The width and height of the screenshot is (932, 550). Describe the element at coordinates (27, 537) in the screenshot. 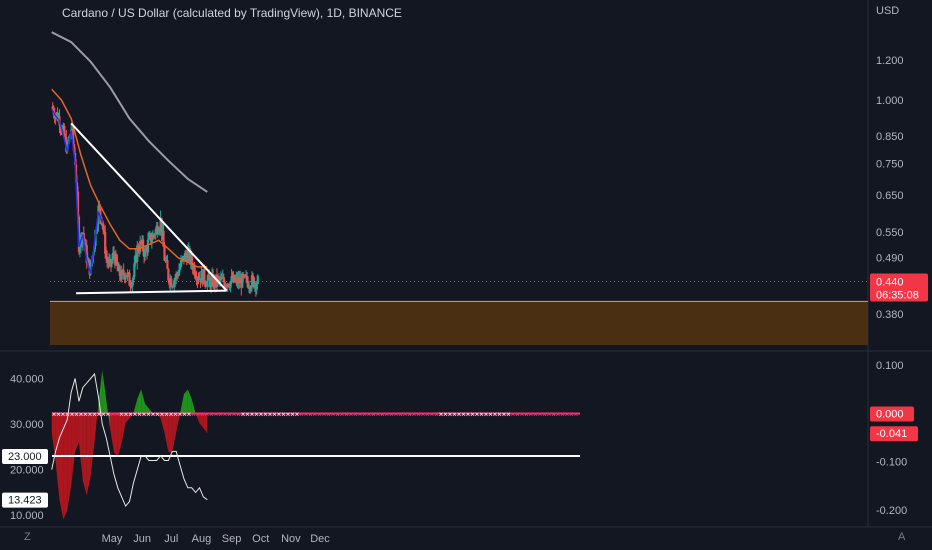

I see `goto-date-button: Z` at that location.